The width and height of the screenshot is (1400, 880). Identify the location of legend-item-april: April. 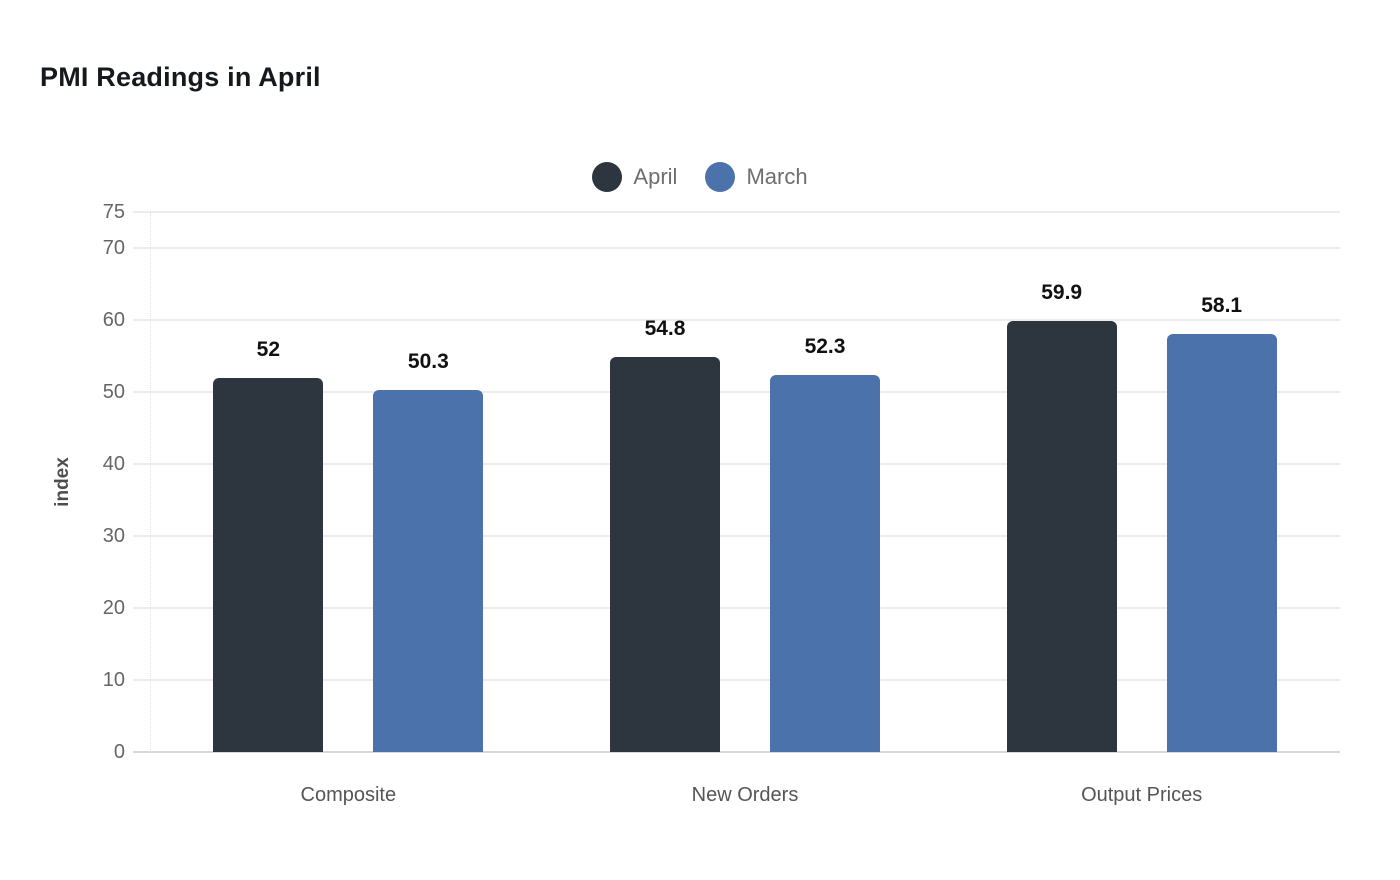
(634, 177).